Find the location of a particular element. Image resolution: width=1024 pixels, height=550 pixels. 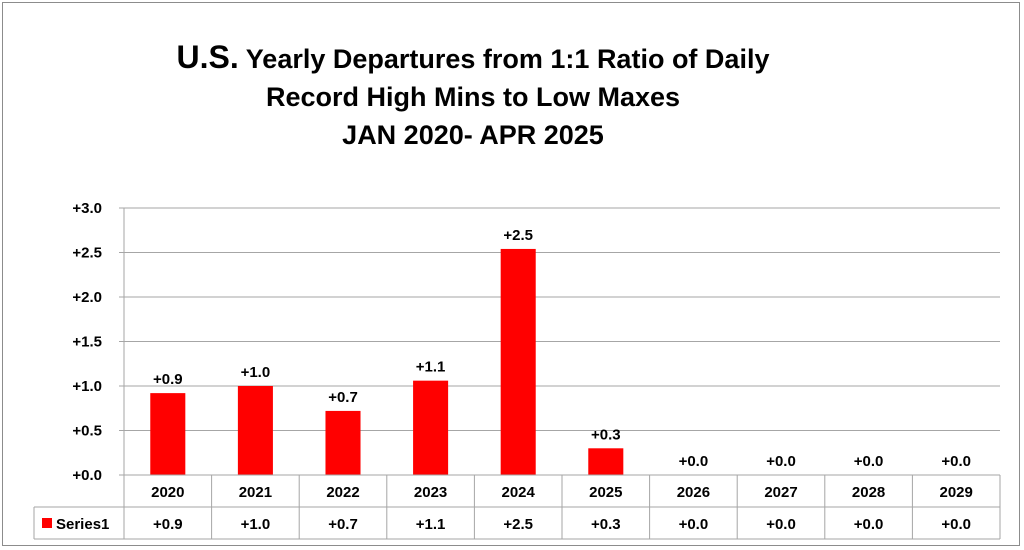

y-tick-label: +1.5 is located at coordinates (87, 342).